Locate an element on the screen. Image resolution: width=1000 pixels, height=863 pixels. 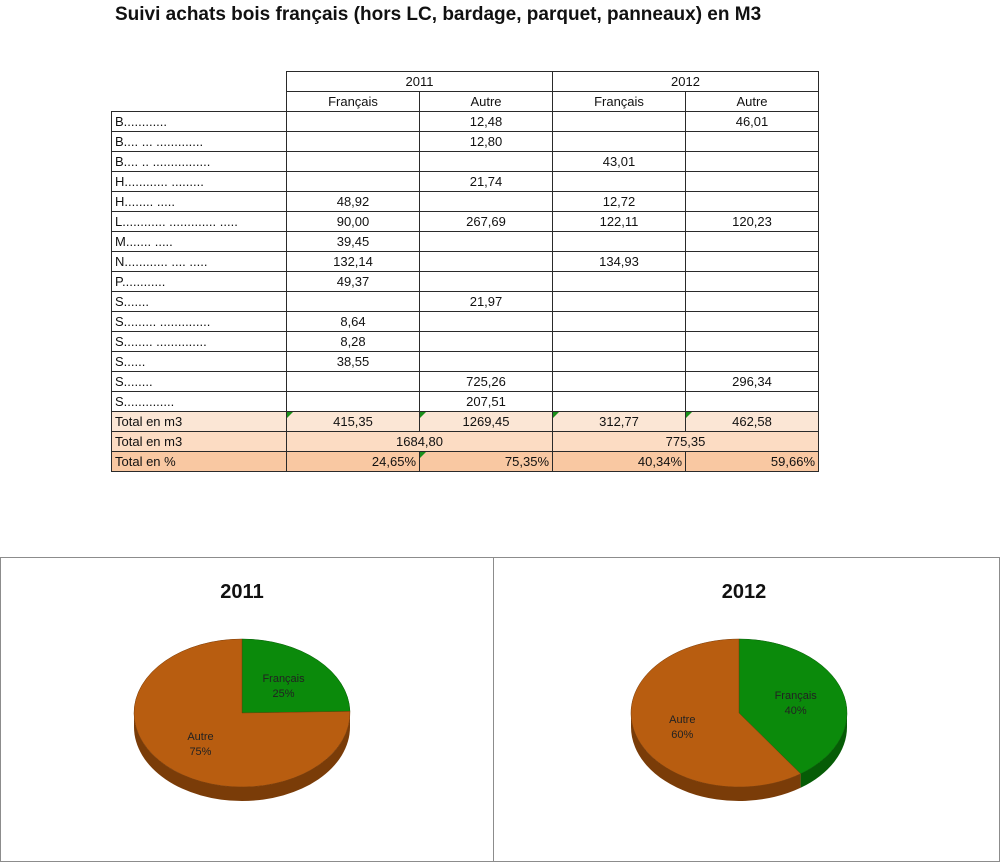
table-row: S......... .............. 8,64 is located at coordinates (465, 321).